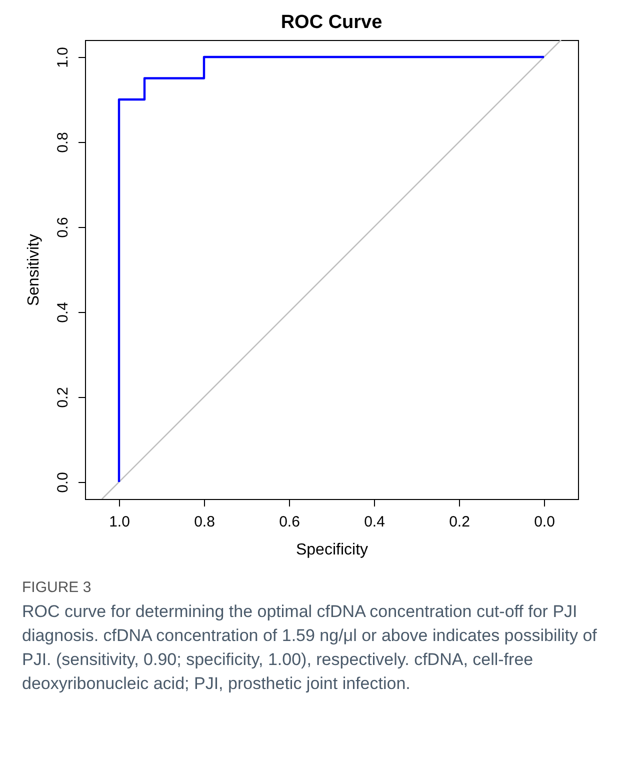  I want to click on x-tick-label: 0.2, so click(459, 522).